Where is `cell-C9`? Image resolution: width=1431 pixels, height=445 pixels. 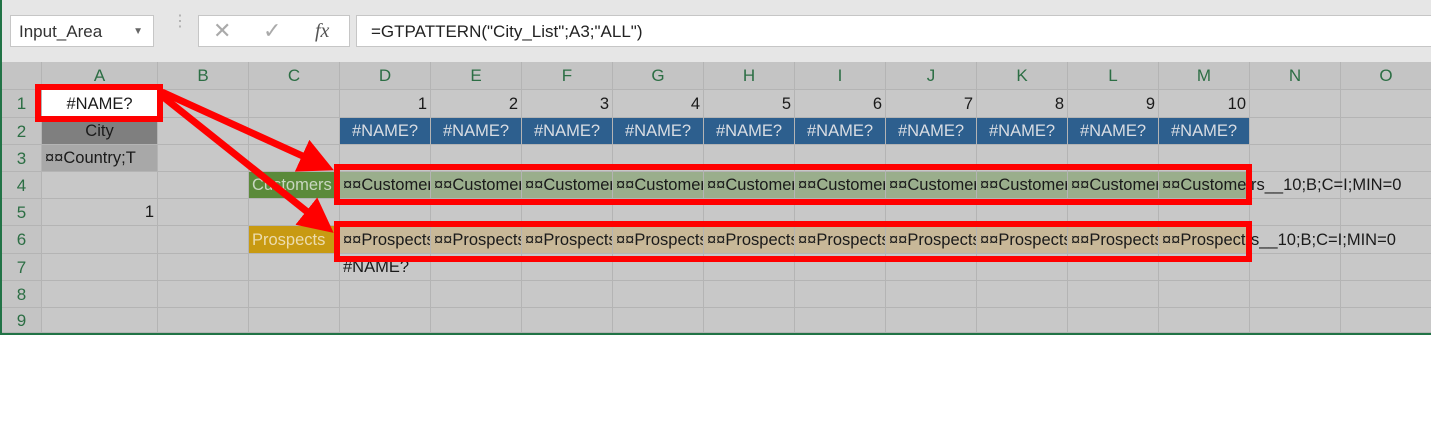 cell-C9 is located at coordinates (294, 320).